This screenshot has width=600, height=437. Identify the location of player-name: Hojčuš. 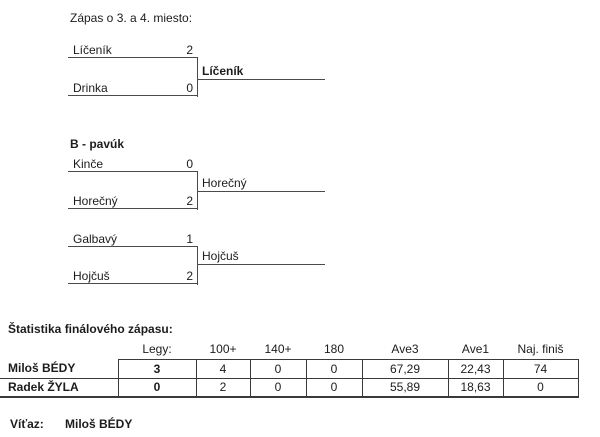
(91, 276).